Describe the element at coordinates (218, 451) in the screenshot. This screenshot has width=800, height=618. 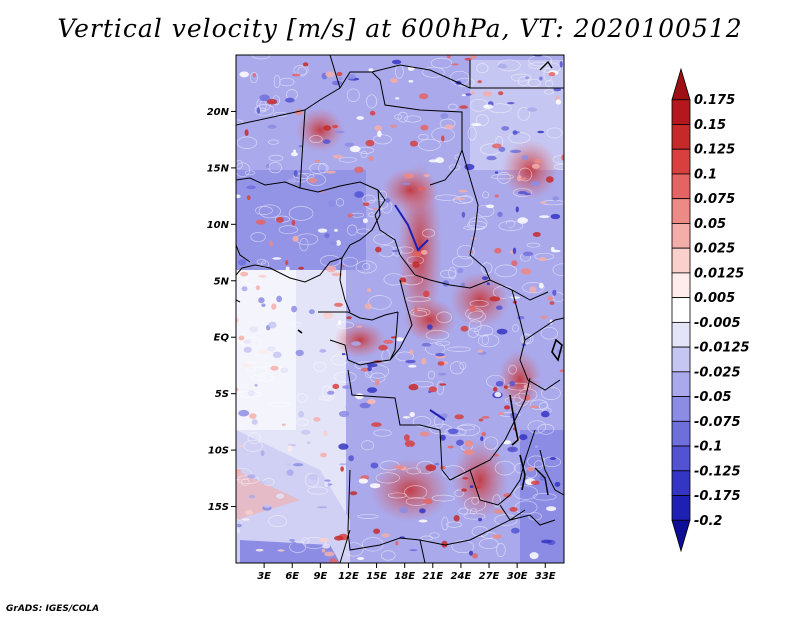
I see `lat-tick-label: 10S` at that location.